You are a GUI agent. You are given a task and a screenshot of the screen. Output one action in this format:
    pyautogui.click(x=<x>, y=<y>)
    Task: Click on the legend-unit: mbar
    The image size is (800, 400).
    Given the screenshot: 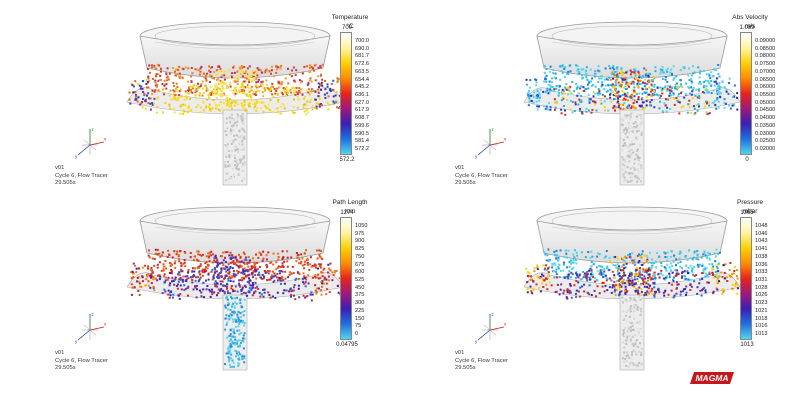 What is the action you would take?
    pyautogui.click(x=750, y=211)
    